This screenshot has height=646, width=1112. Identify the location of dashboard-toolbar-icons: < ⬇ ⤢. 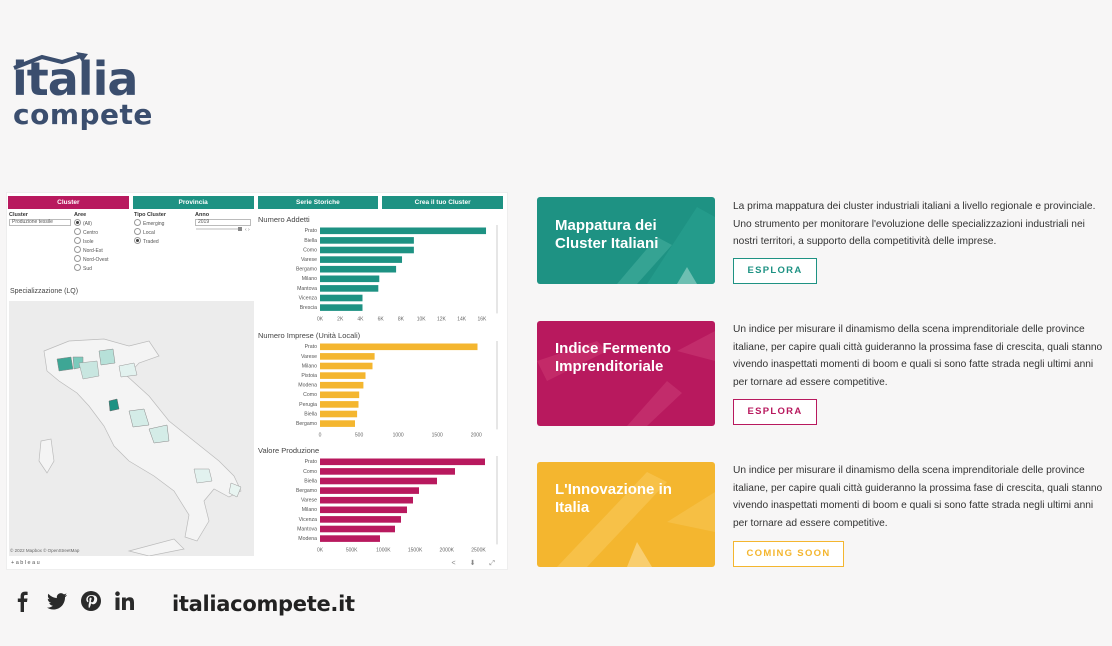
(476, 563).